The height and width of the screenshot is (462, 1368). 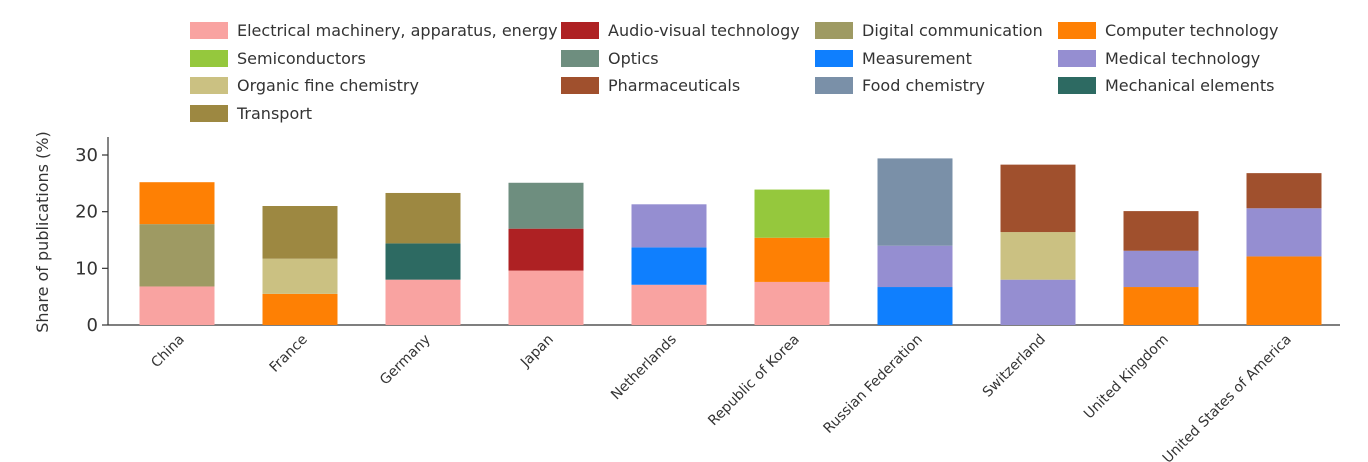 What do you see at coordinates (633, 58) in the screenshot?
I see `legend-label: Optics` at bounding box center [633, 58].